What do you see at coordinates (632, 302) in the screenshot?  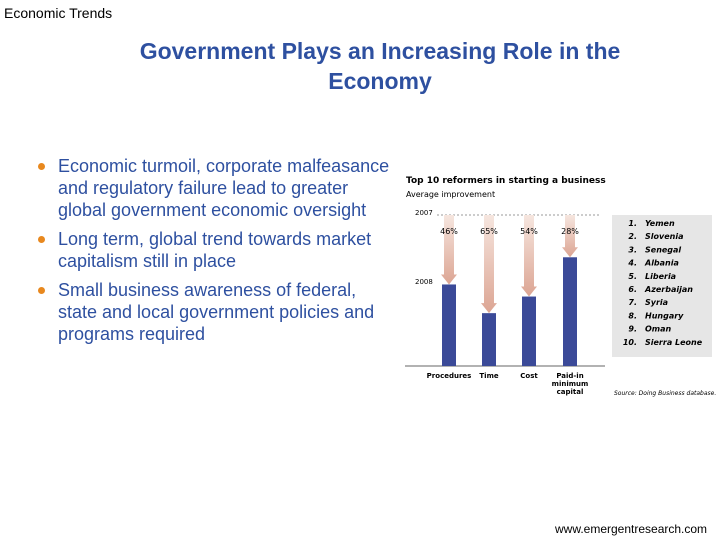 I see `rank-number: 7.` at bounding box center [632, 302].